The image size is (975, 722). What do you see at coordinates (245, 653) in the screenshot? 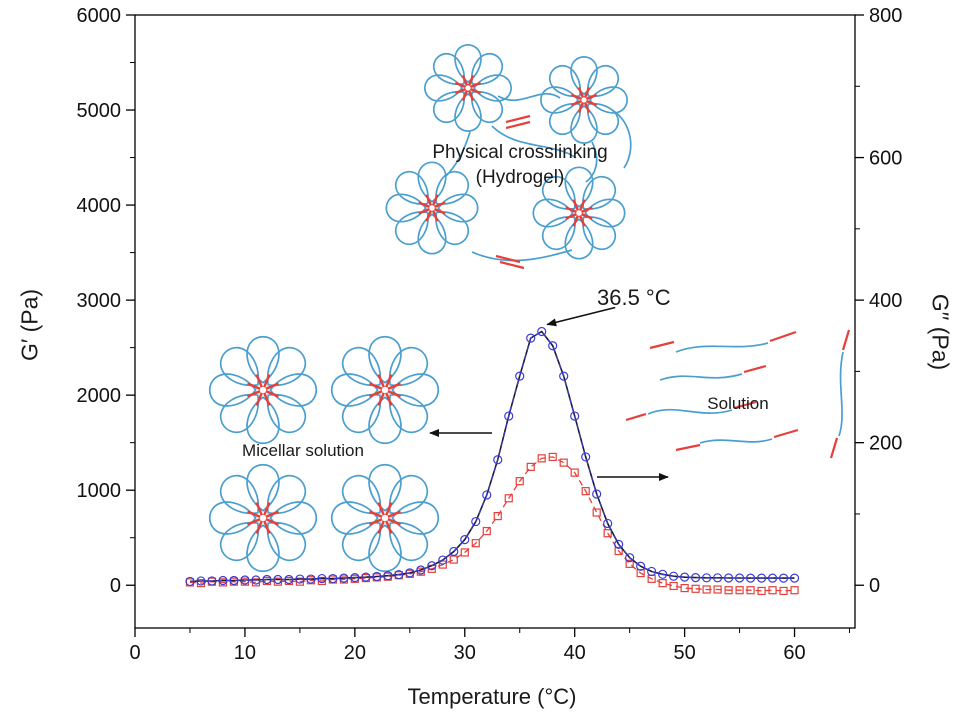
I see `svg-text: 10` at bounding box center [245, 653].